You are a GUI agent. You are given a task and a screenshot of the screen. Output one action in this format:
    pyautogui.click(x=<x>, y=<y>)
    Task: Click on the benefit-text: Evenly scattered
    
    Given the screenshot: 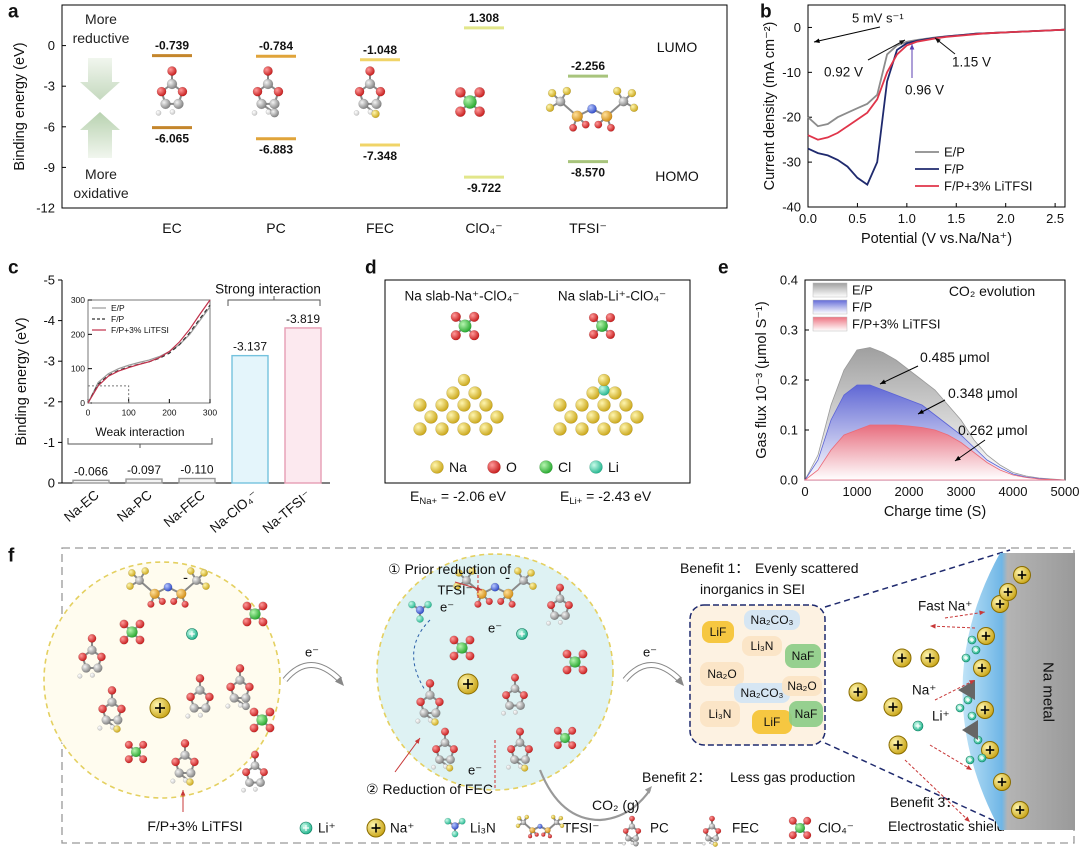 What is the action you would take?
    pyautogui.click(x=807, y=568)
    